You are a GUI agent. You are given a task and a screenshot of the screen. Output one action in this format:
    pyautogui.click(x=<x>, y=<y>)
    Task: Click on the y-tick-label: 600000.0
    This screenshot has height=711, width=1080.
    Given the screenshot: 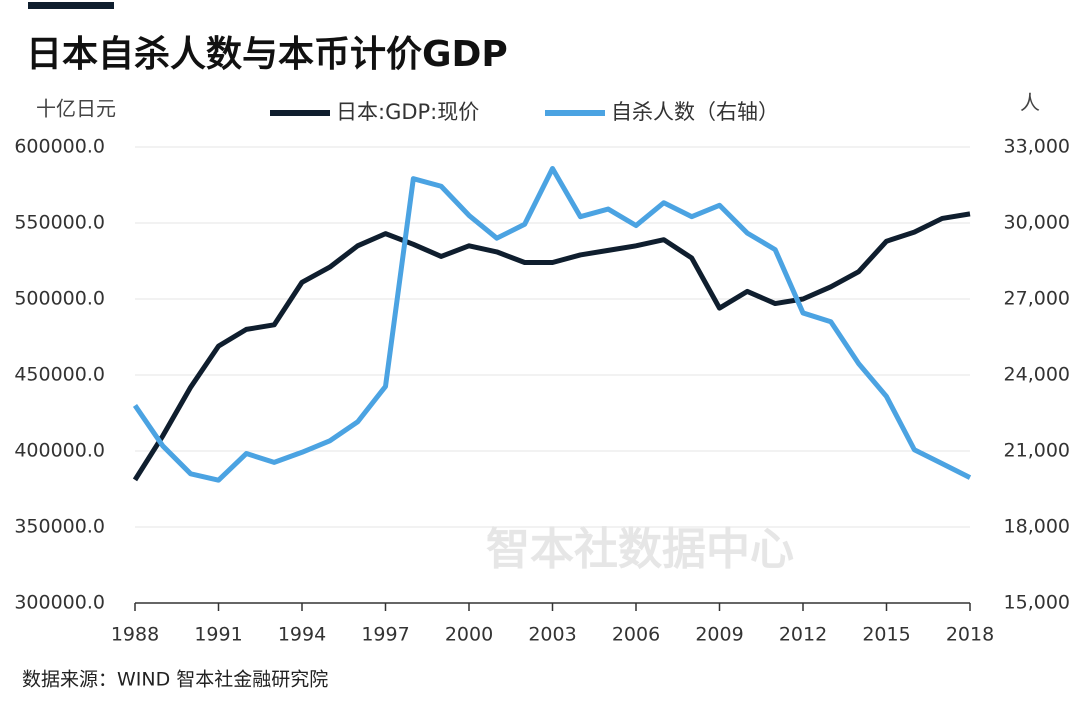 What is the action you would take?
    pyautogui.click(x=59, y=147)
    